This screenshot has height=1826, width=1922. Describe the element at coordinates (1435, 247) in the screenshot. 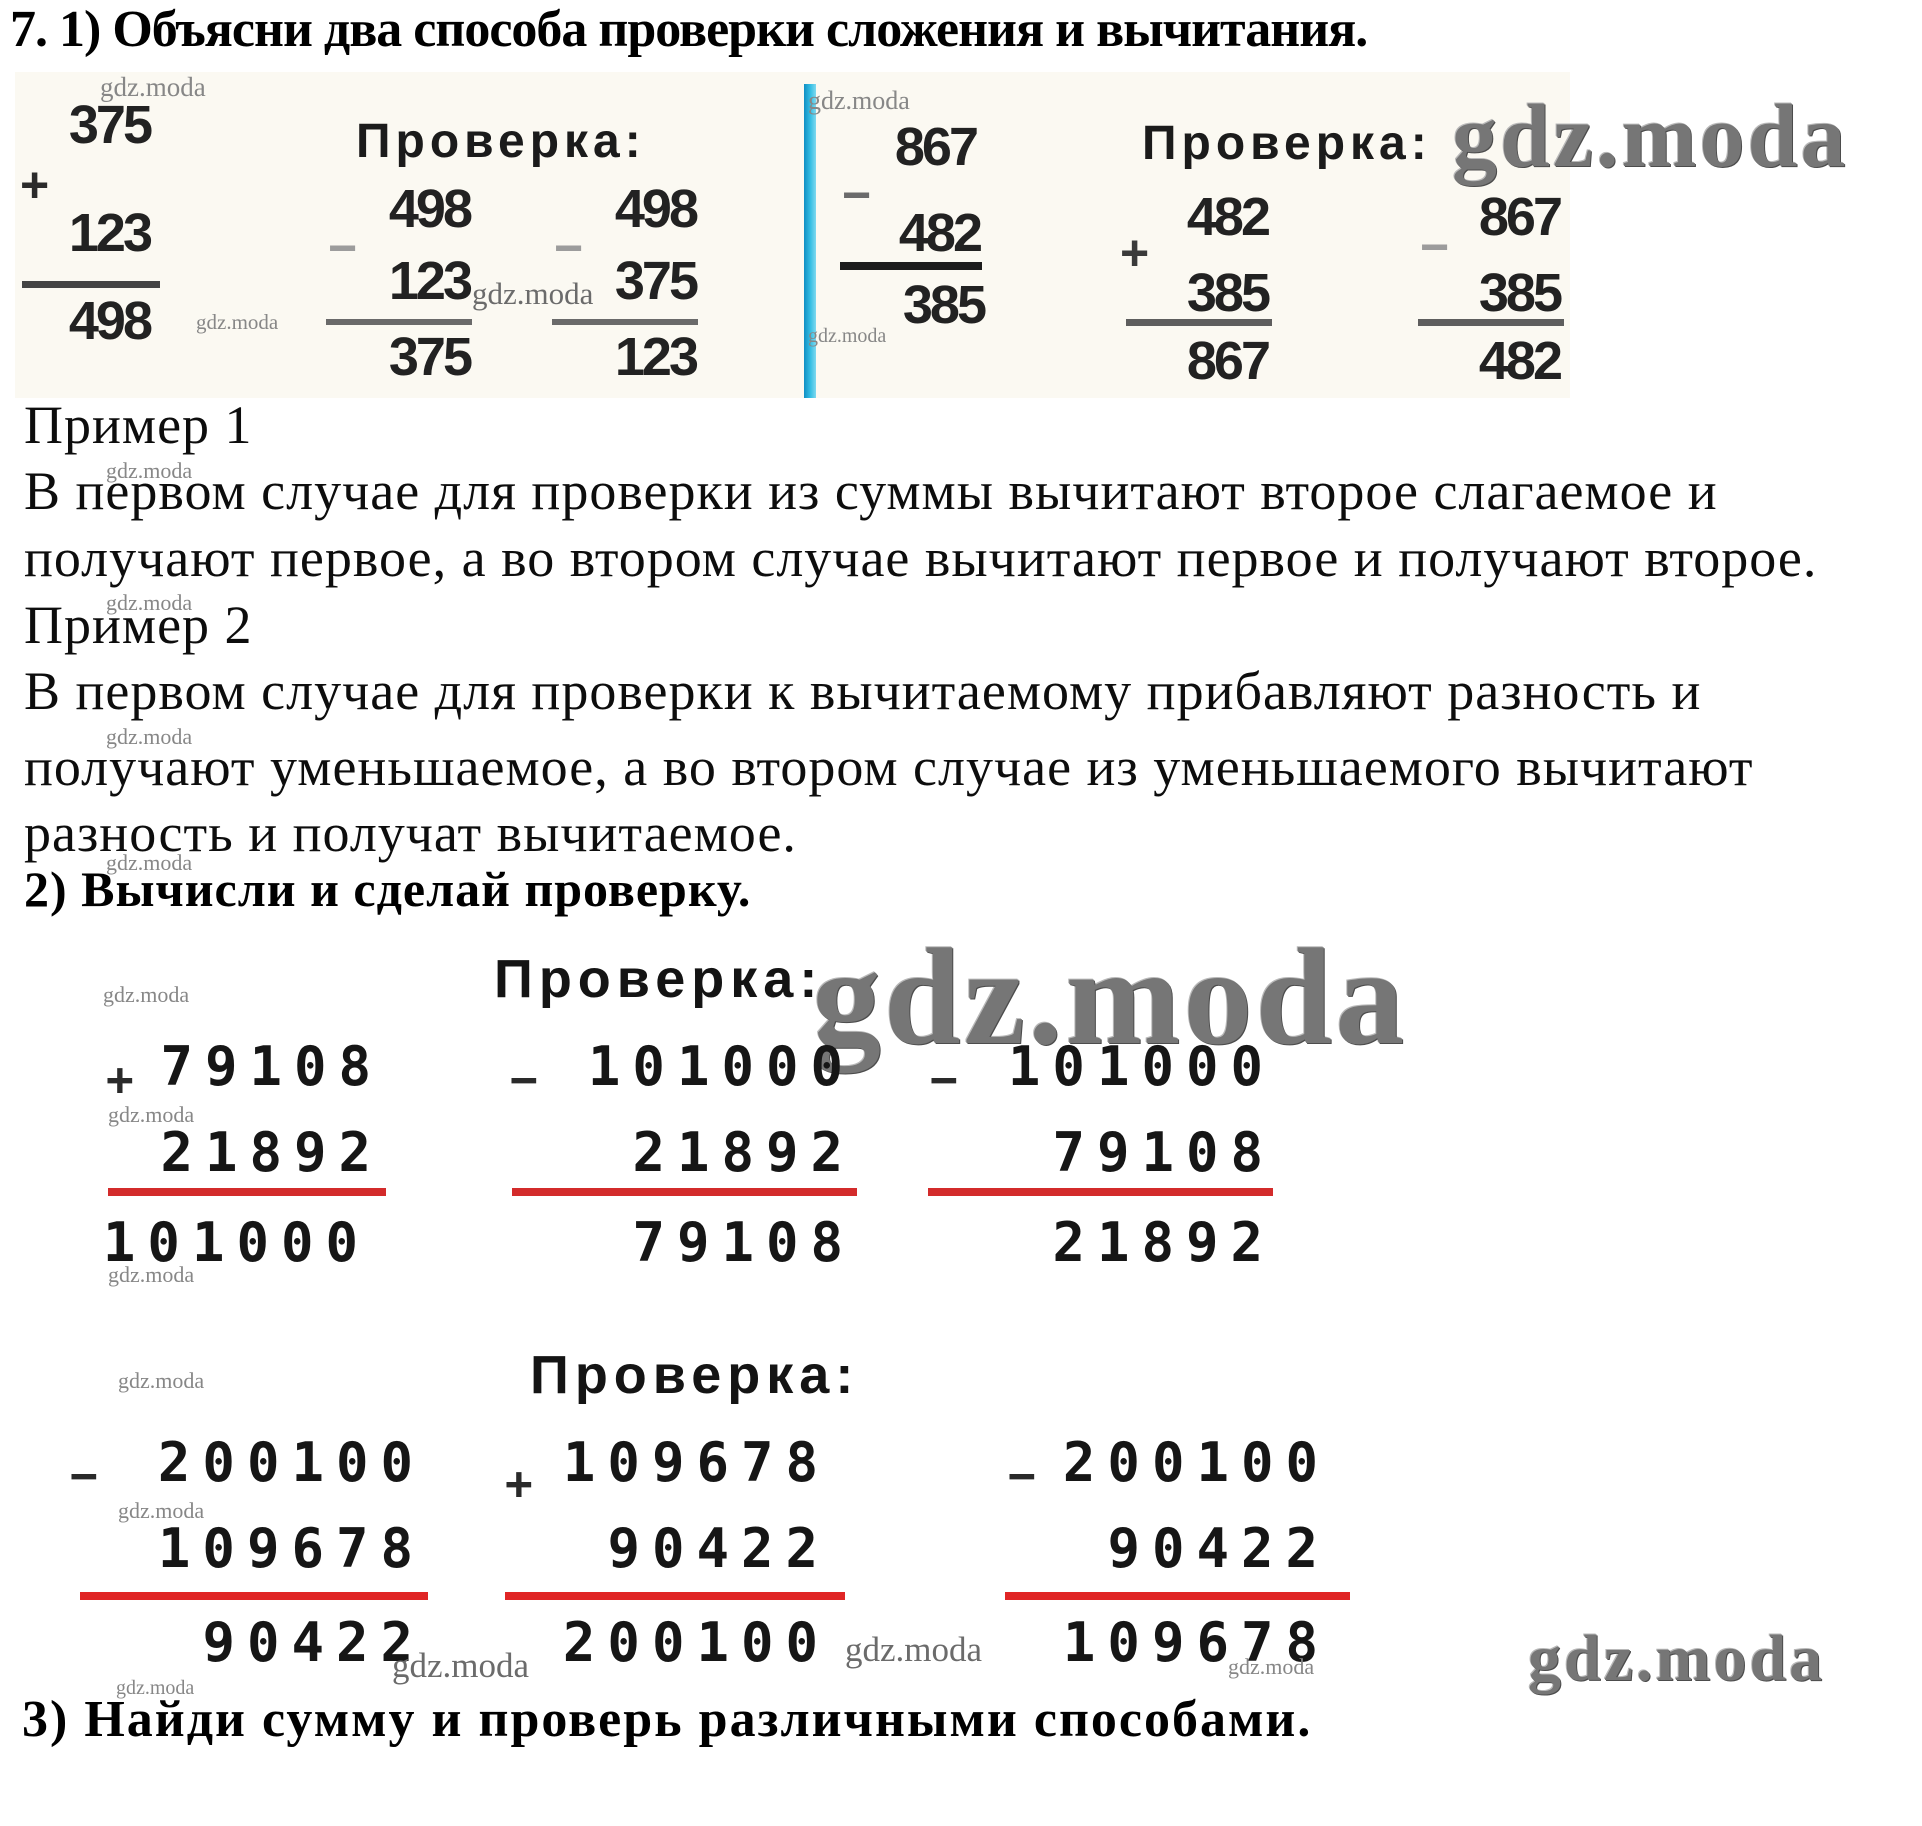

I see `b2-check2-op: −` at that location.